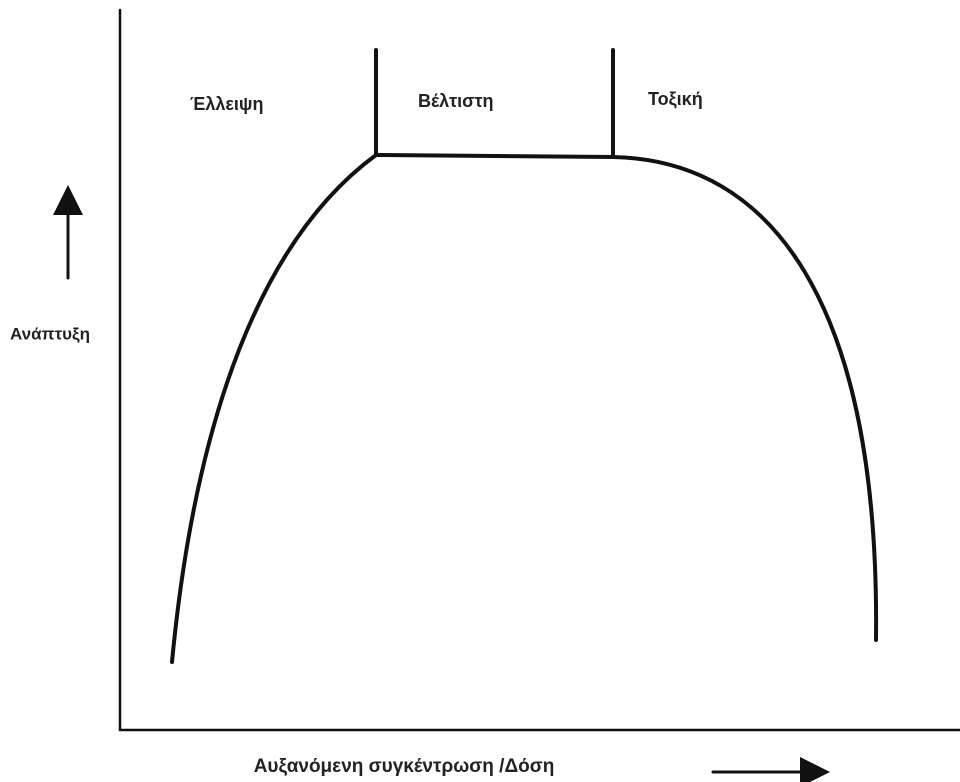 This screenshot has width=960, height=782. Describe the element at coordinates (50, 333) in the screenshot. I see `y-axis-label: Ανάπτυξη` at that location.